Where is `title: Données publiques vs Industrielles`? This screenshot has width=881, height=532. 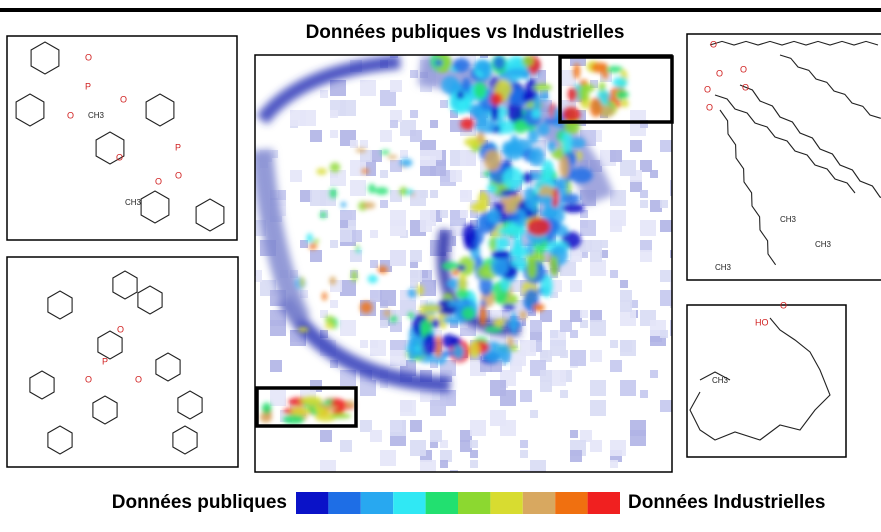
title: Données publiques vs Industrielles is located at coordinates (465, 32).